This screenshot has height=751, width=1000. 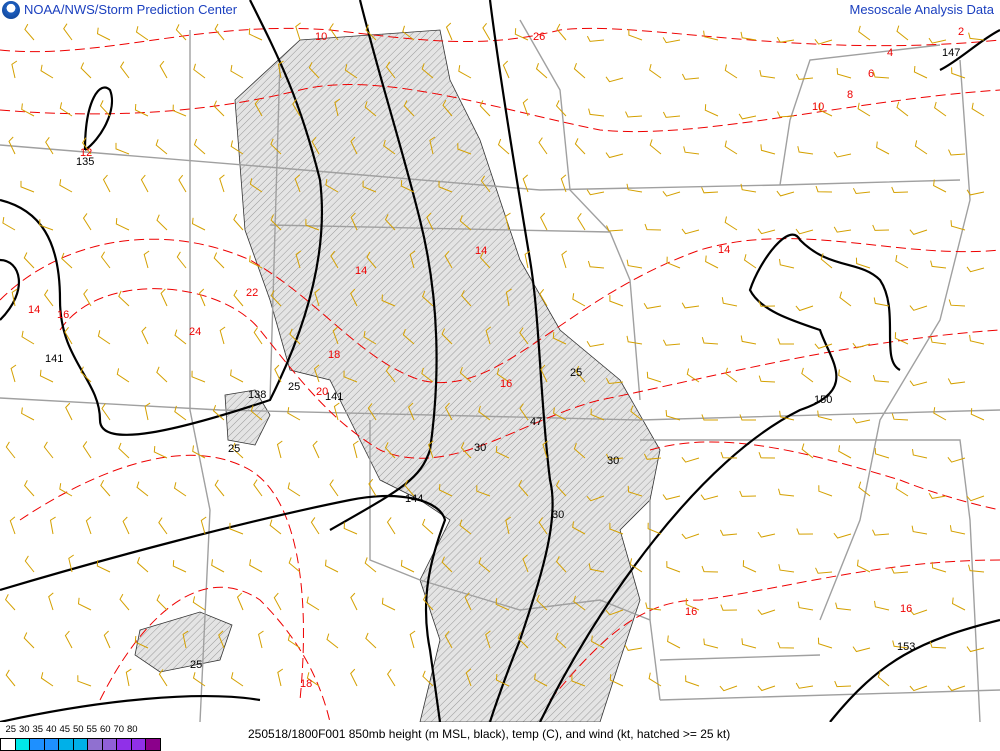 I want to click on legend-labels: 25 30 35 40 45 50 55 60 70 80, so click(x=71, y=729).